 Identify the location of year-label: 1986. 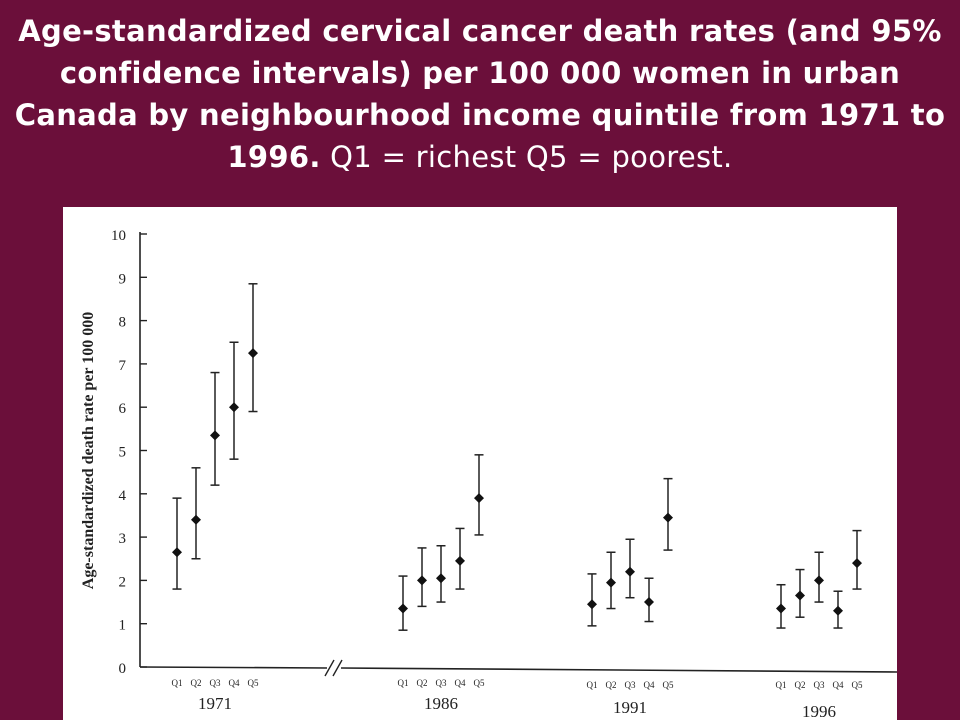
(441, 703).